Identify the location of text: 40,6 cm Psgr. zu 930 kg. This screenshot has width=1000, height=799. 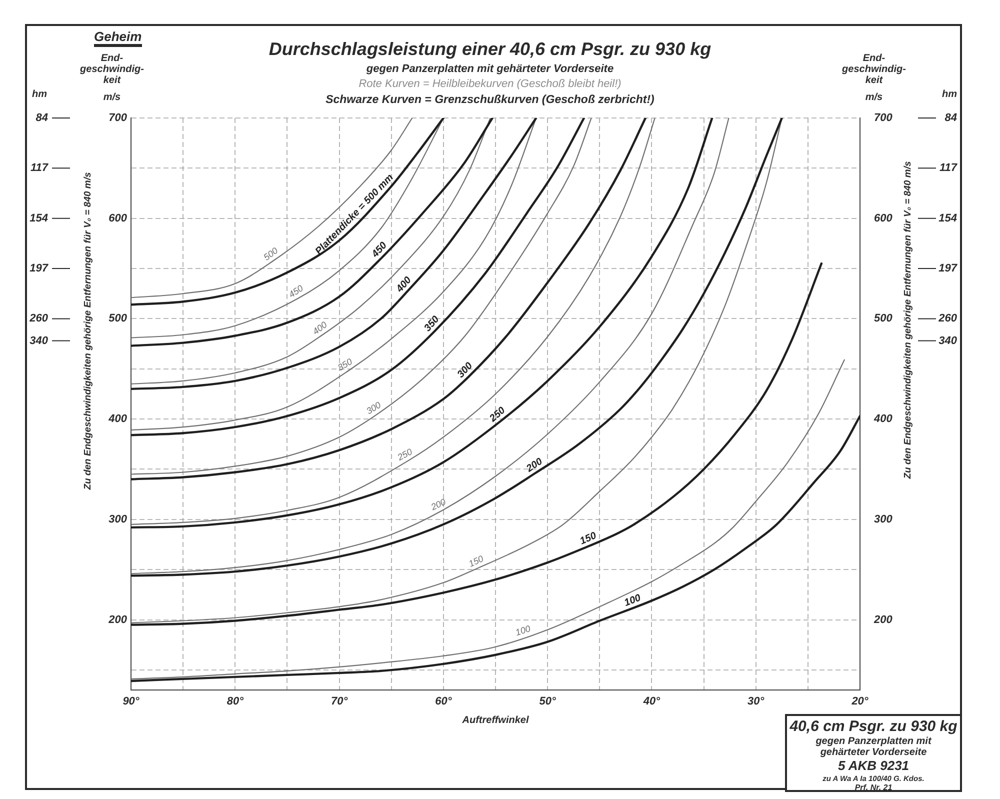
(873, 727).